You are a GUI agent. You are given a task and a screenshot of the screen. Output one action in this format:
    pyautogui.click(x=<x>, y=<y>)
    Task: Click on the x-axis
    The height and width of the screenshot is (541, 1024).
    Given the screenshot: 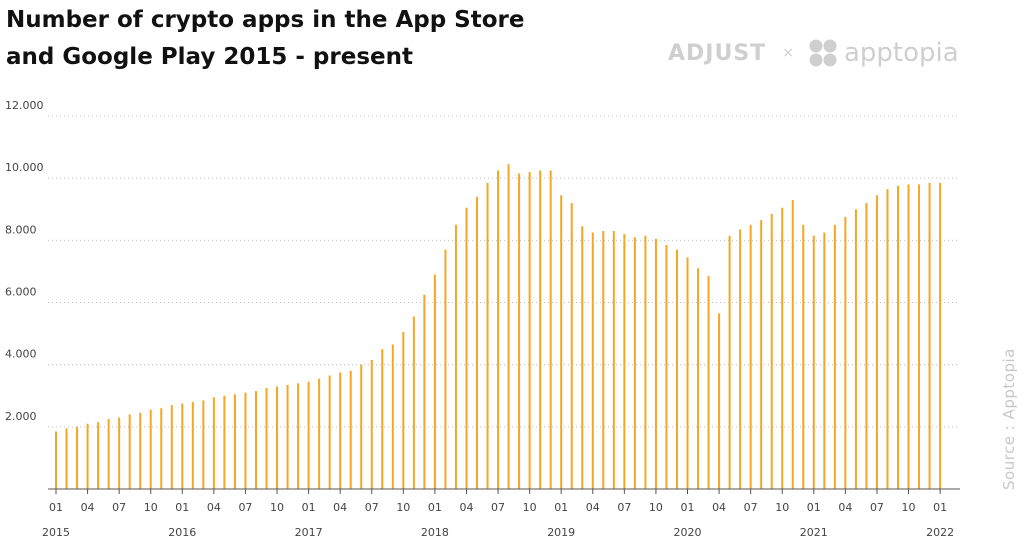 What is the action you would take?
    pyautogui.click(x=504, y=491)
    